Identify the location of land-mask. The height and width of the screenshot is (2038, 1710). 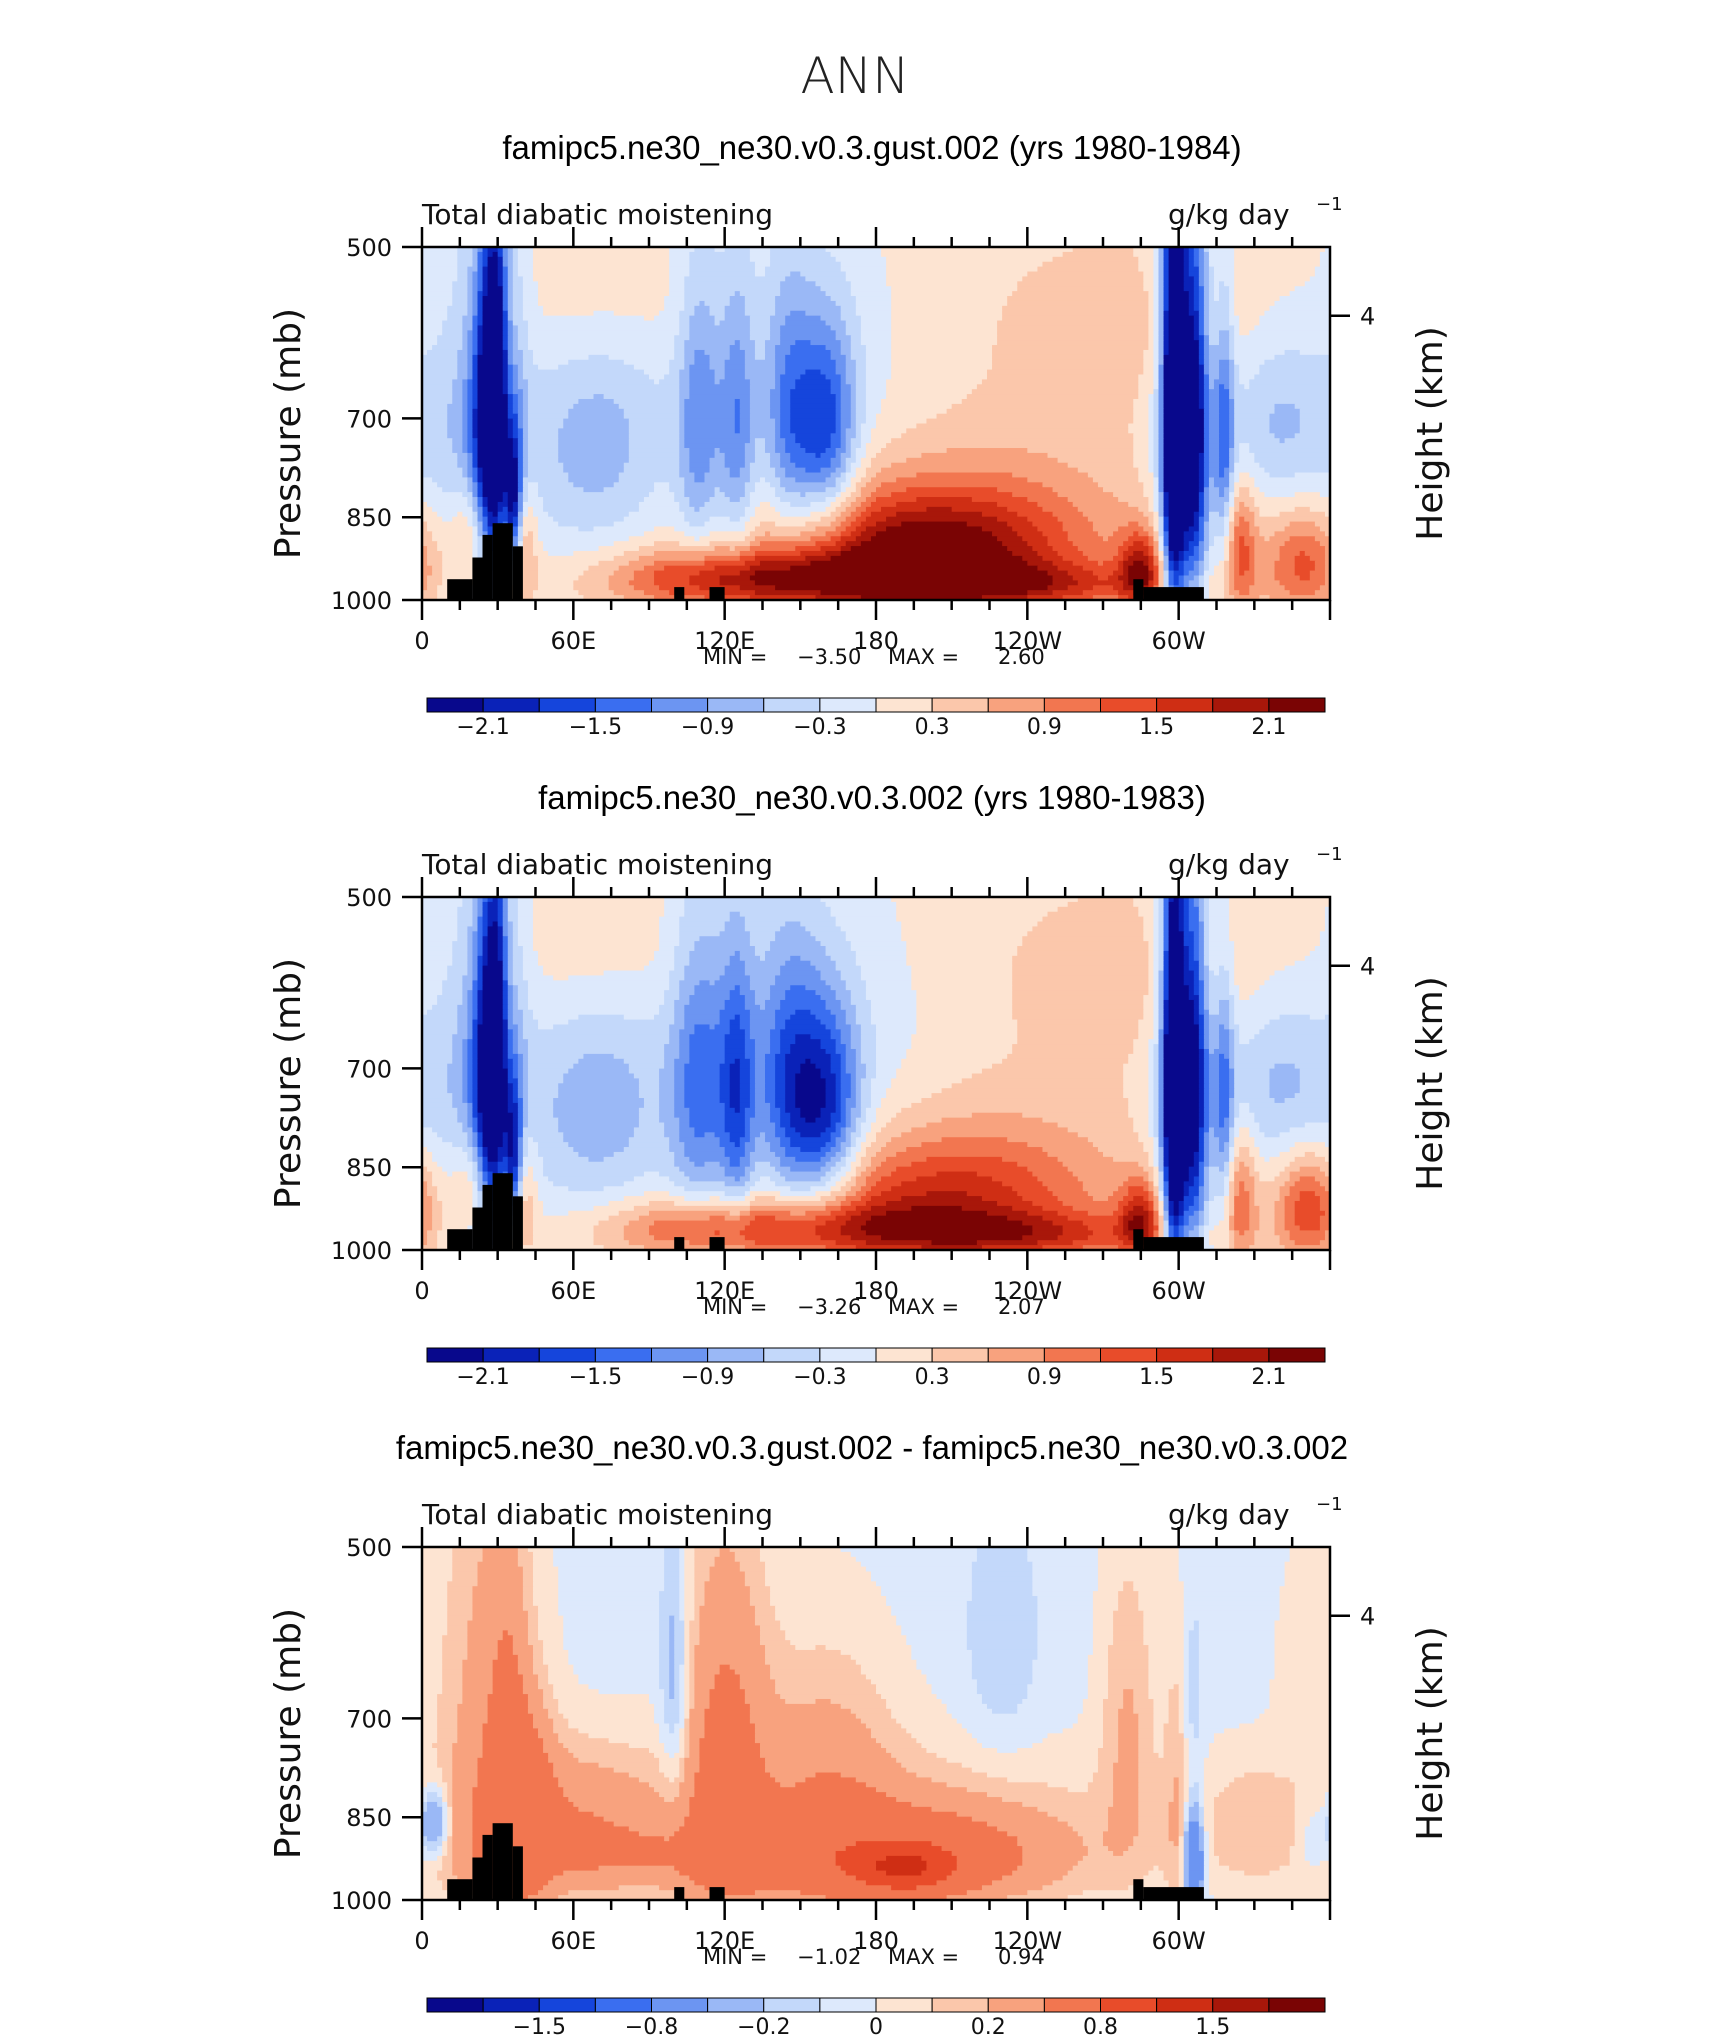
(477, 578).